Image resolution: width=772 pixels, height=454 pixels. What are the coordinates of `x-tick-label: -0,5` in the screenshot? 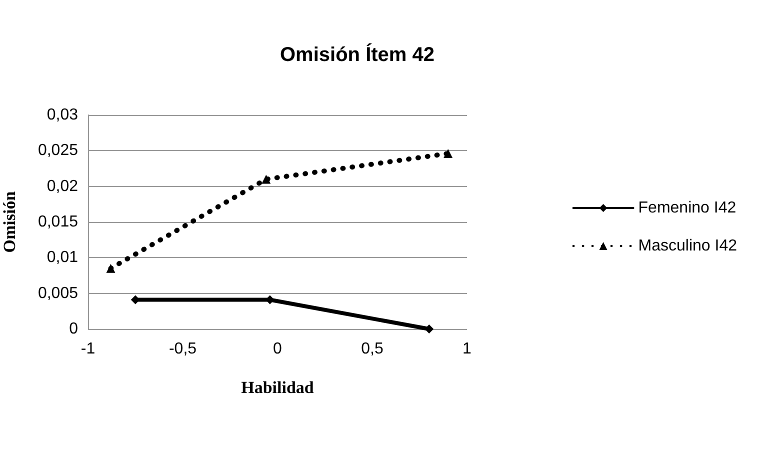 It's located at (182, 349).